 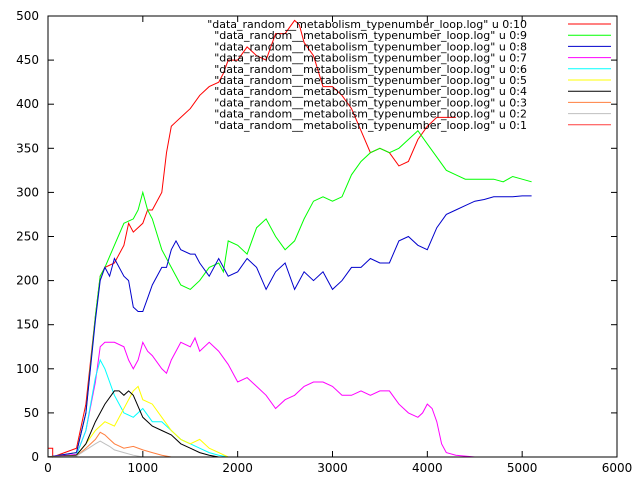 What do you see at coordinates (522, 468) in the screenshot?
I see `x-tick-label: 5000` at bounding box center [522, 468].